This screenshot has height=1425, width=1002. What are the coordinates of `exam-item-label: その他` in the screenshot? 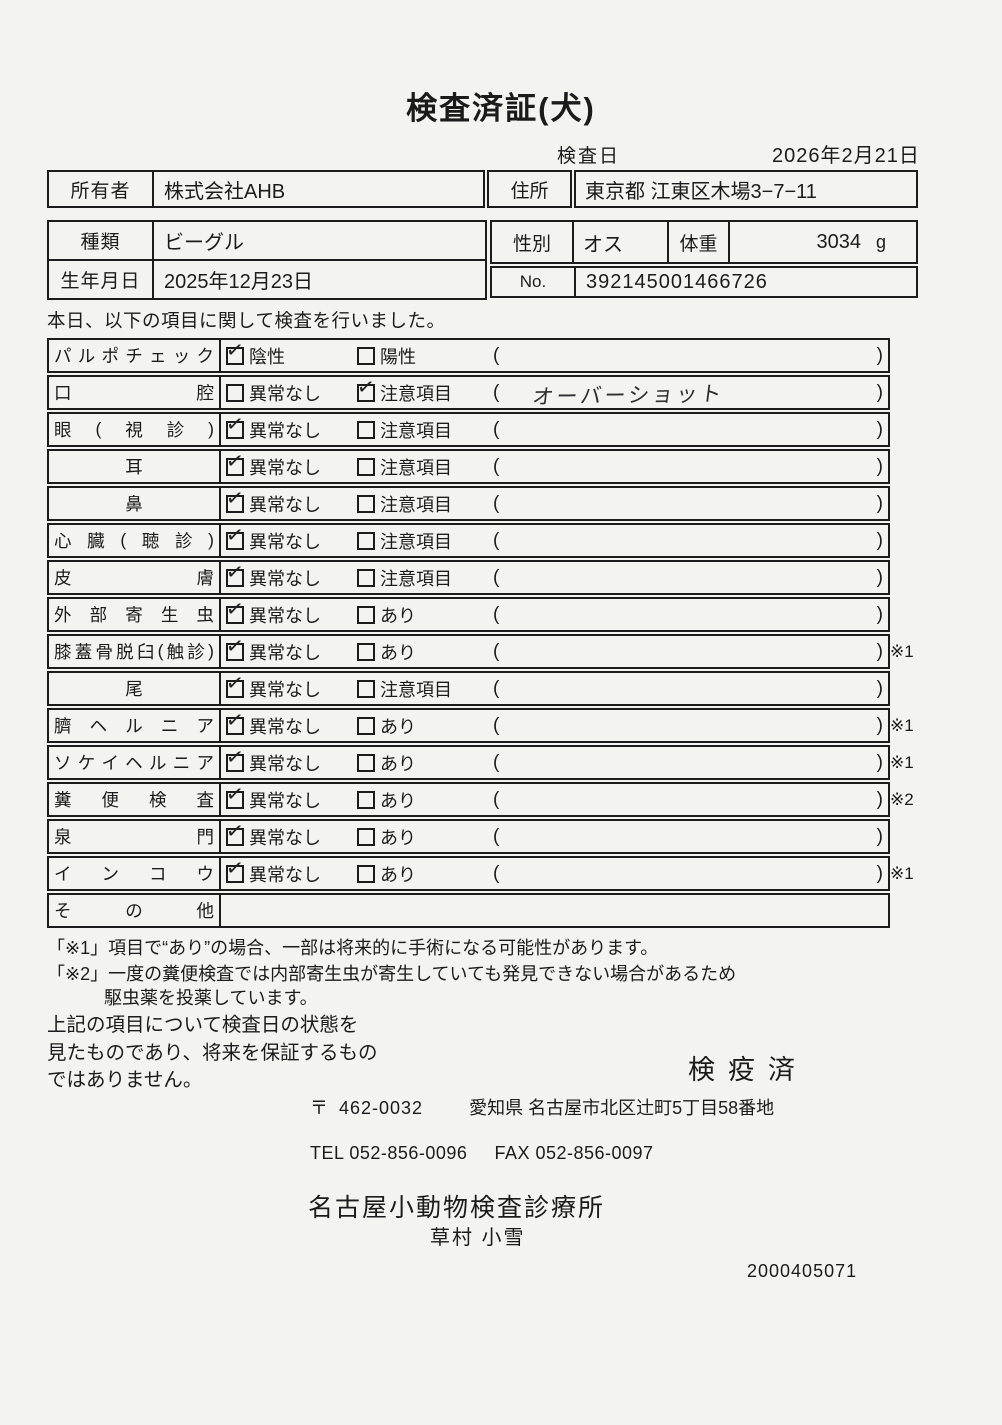 It's located at (135, 910).